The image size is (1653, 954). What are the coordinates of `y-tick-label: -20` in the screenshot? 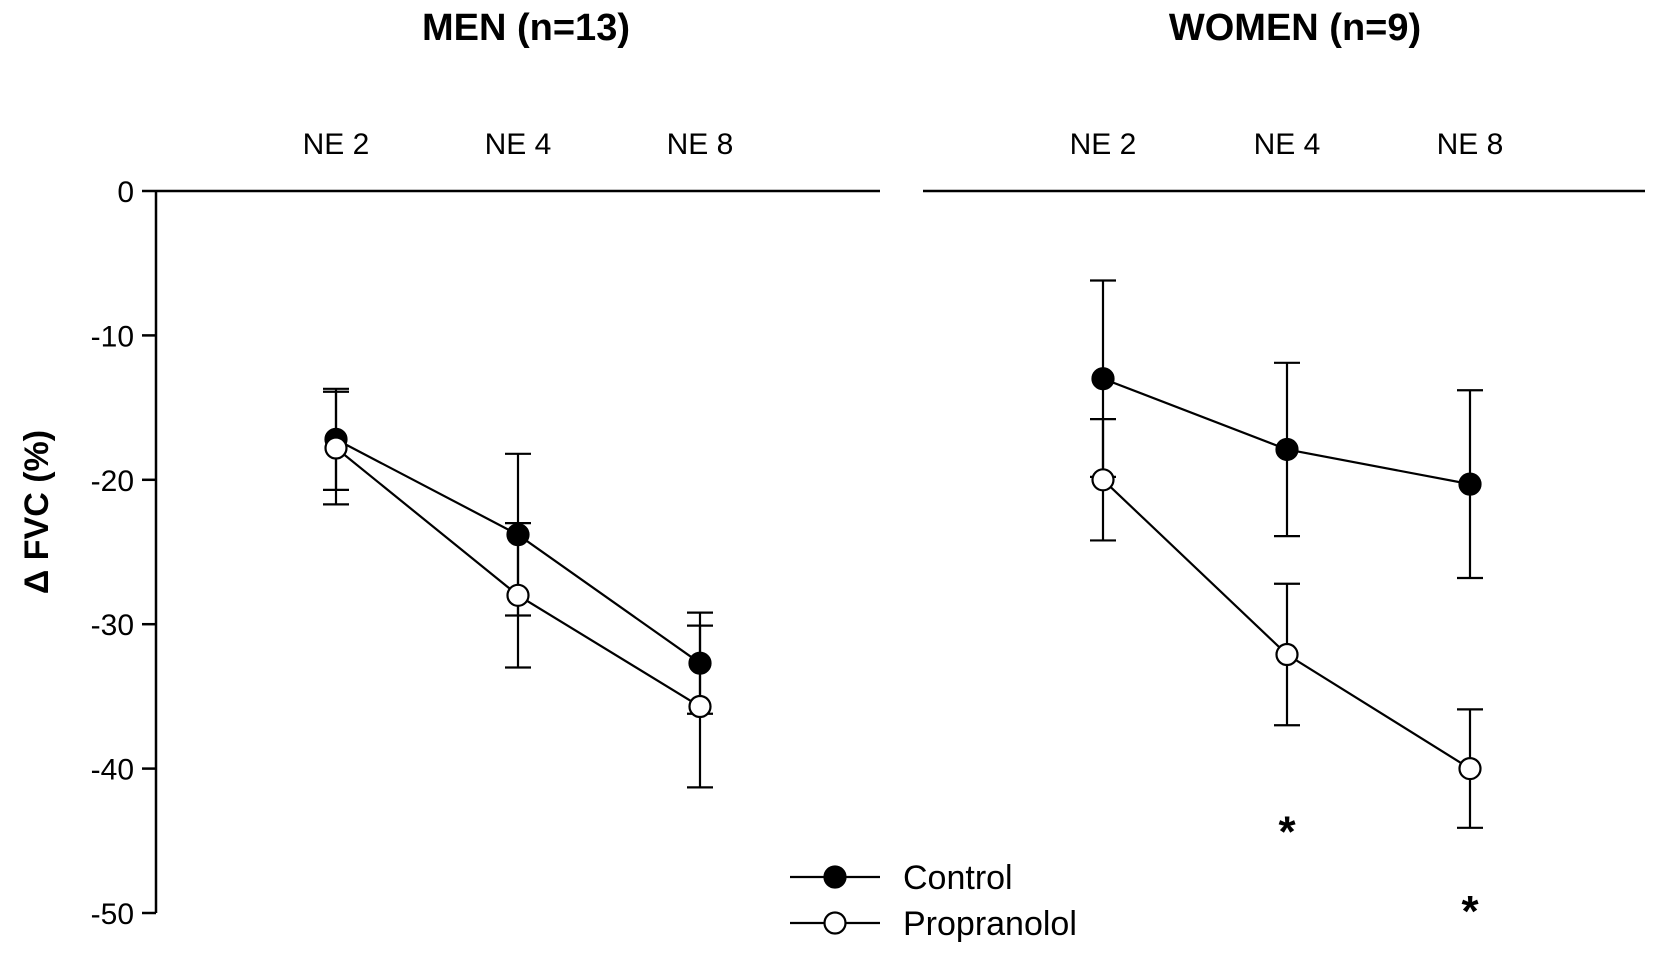 It's located at (112, 481).